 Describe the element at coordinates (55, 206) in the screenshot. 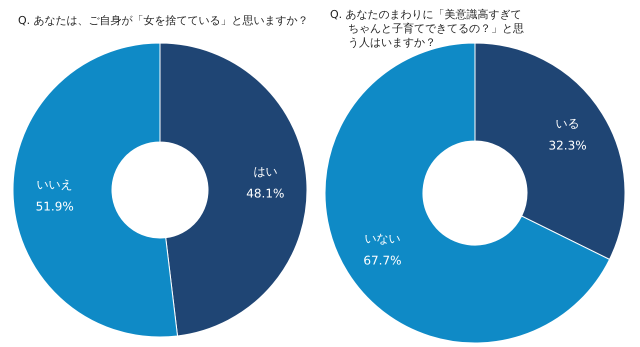

I see `data-label: 51.9%` at that location.